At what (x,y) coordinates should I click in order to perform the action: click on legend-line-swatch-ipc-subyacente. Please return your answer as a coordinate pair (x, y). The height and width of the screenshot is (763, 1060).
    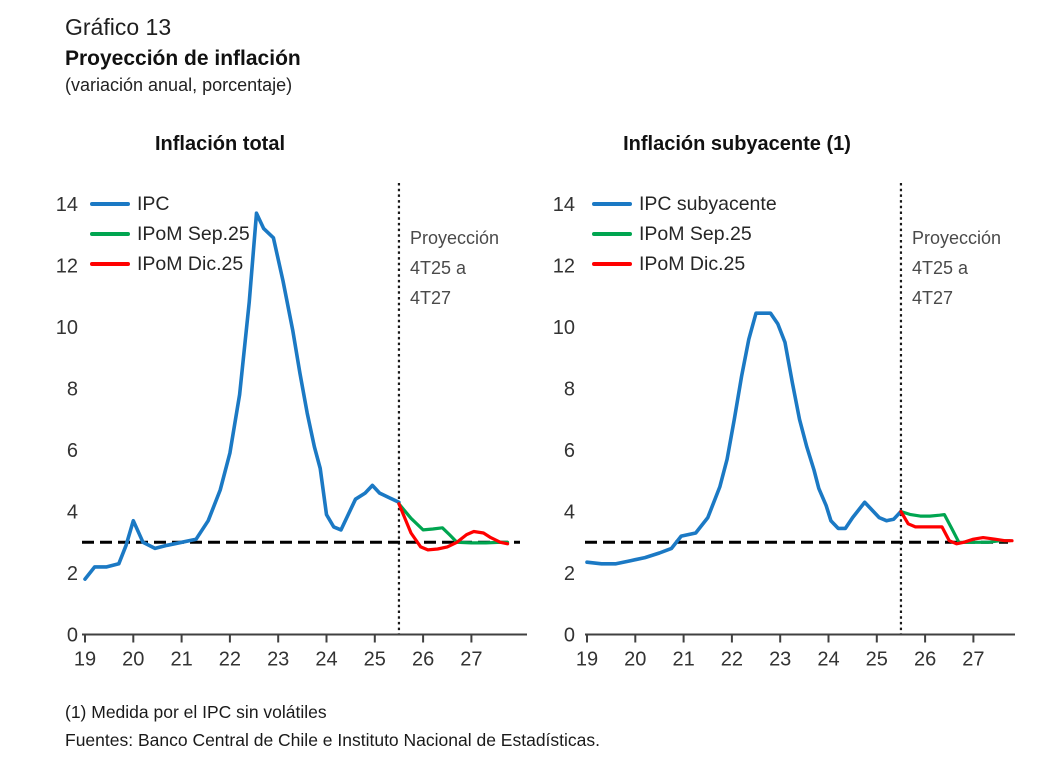
    Looking at the image, I should click on (612, 204).